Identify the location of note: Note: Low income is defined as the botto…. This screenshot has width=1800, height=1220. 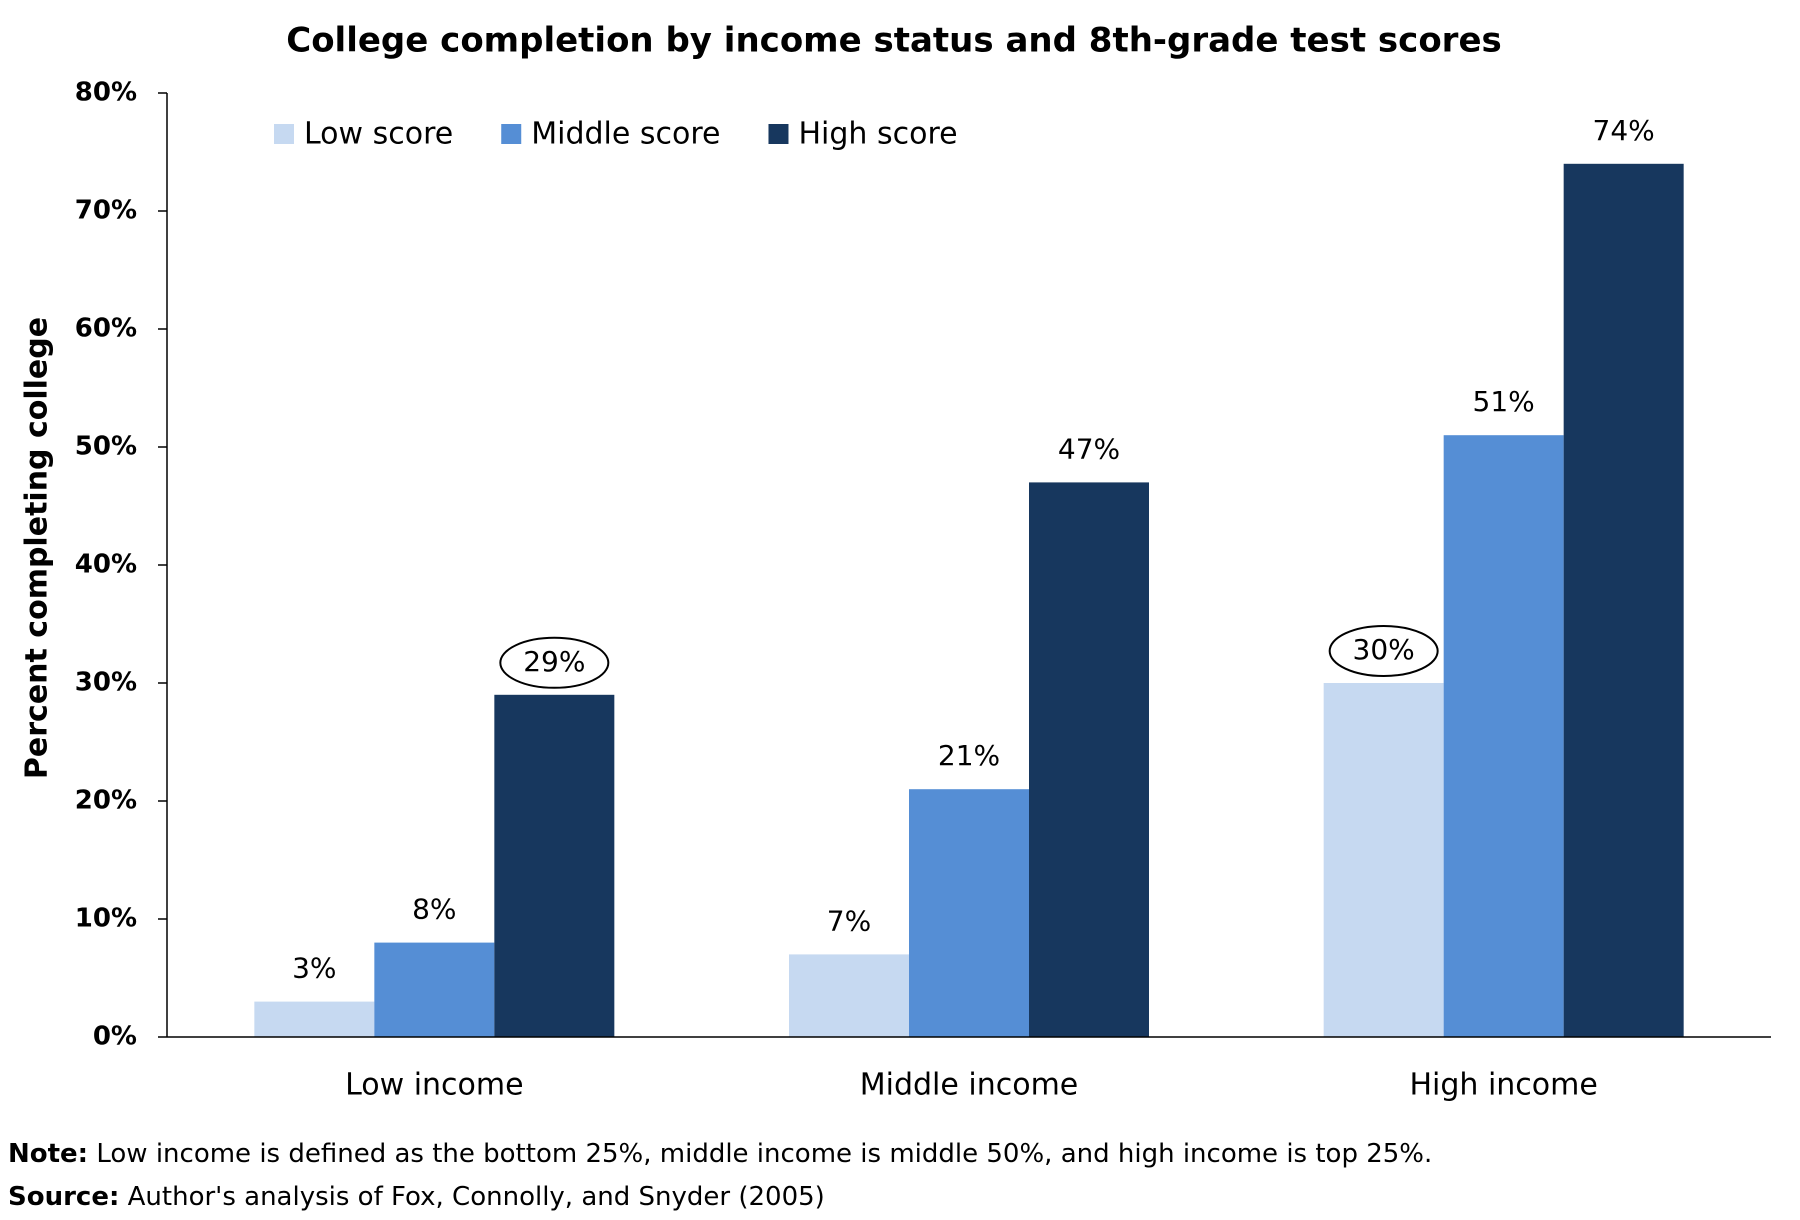
(720, 1154).